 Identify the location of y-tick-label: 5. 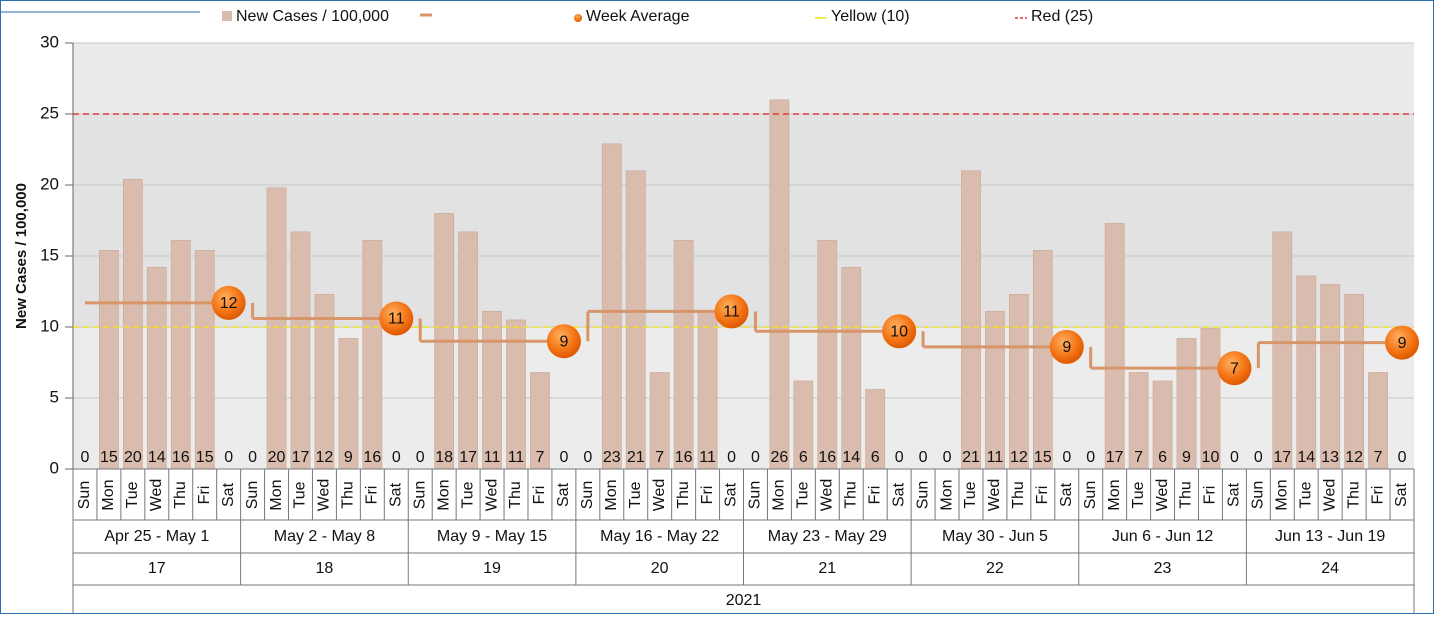
(54, 396).